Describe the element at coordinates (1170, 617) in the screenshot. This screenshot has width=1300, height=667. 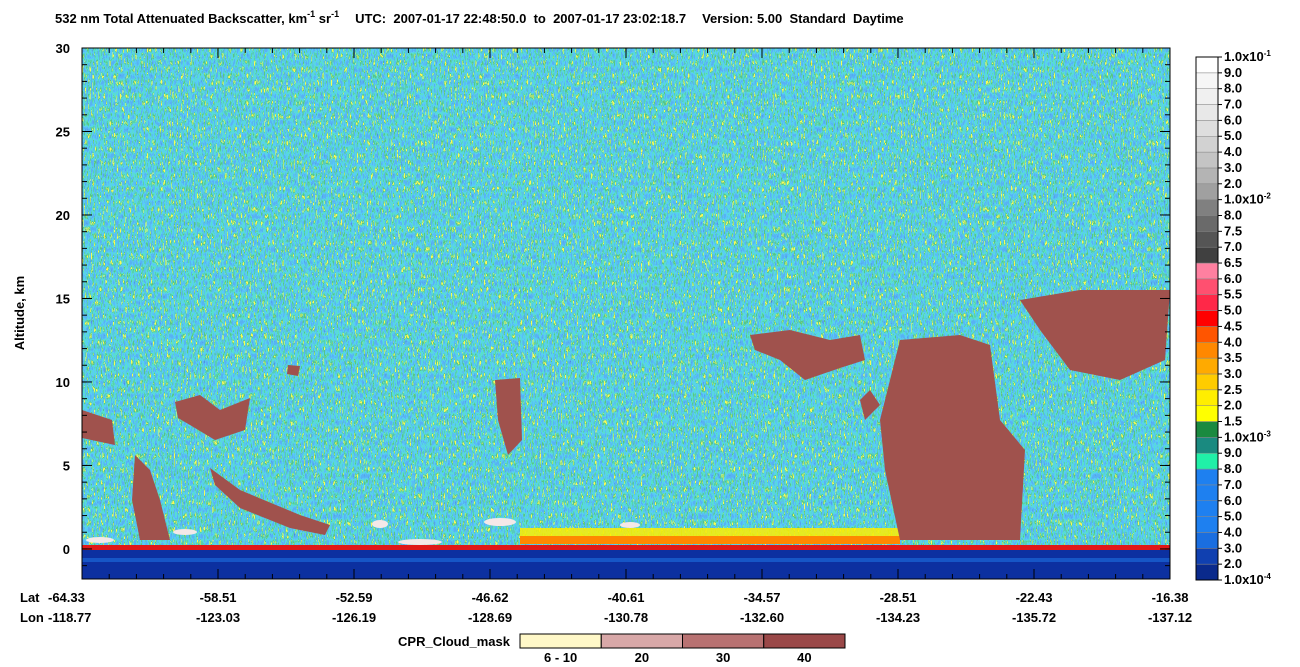
I see `x-tick-label: -137.12` at that location.